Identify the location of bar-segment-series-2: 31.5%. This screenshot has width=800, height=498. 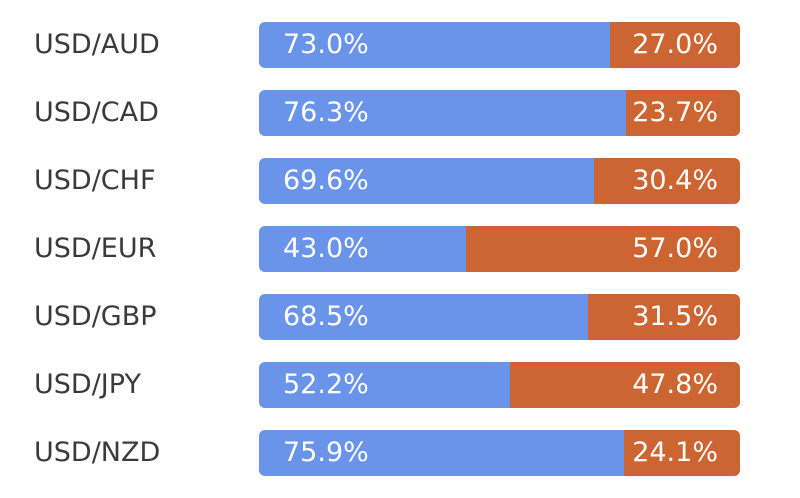
(664, 317).